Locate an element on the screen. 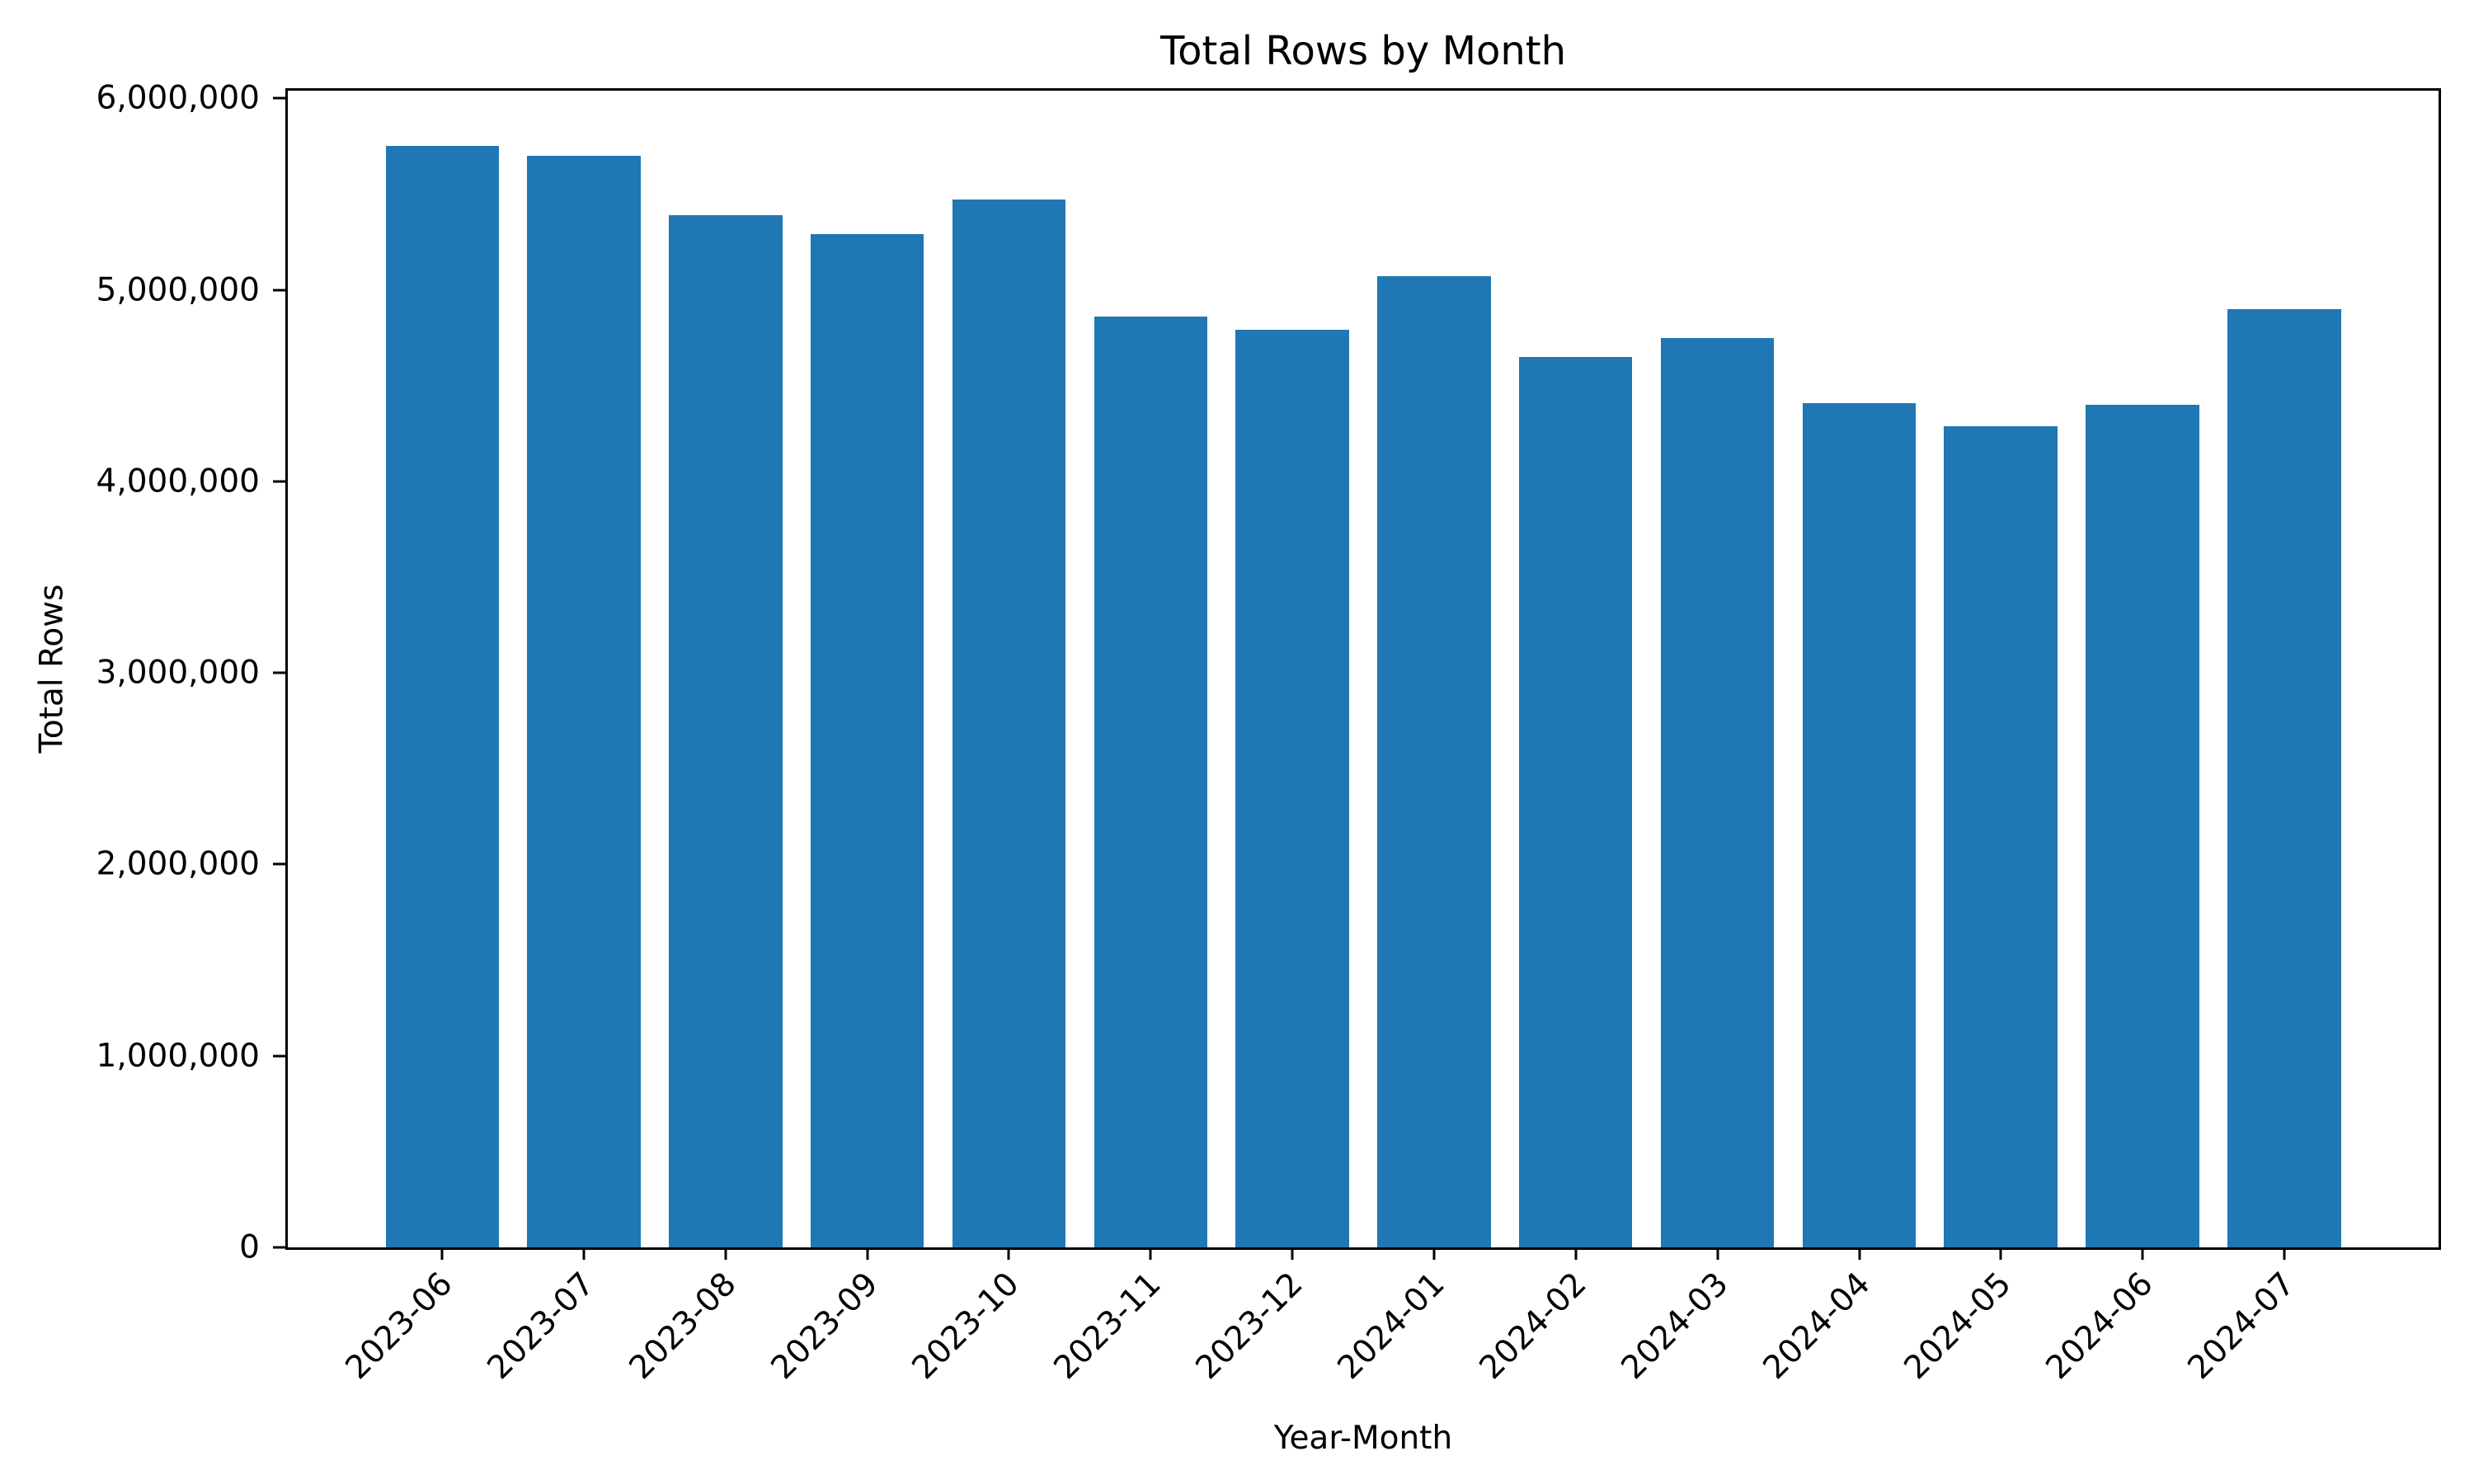 Image resolution: width=2474 pixels, height=1484 pixels. y-tick-label: 6,000,000 is located at coordinates (178, 98).